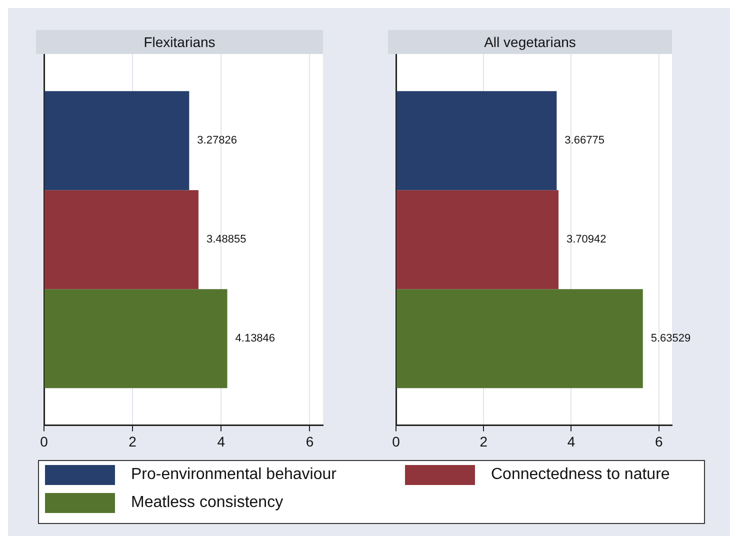 The width and height of the screenshot is (735, 538). I want to click on data-label: 3.27826, so click(217, 140).